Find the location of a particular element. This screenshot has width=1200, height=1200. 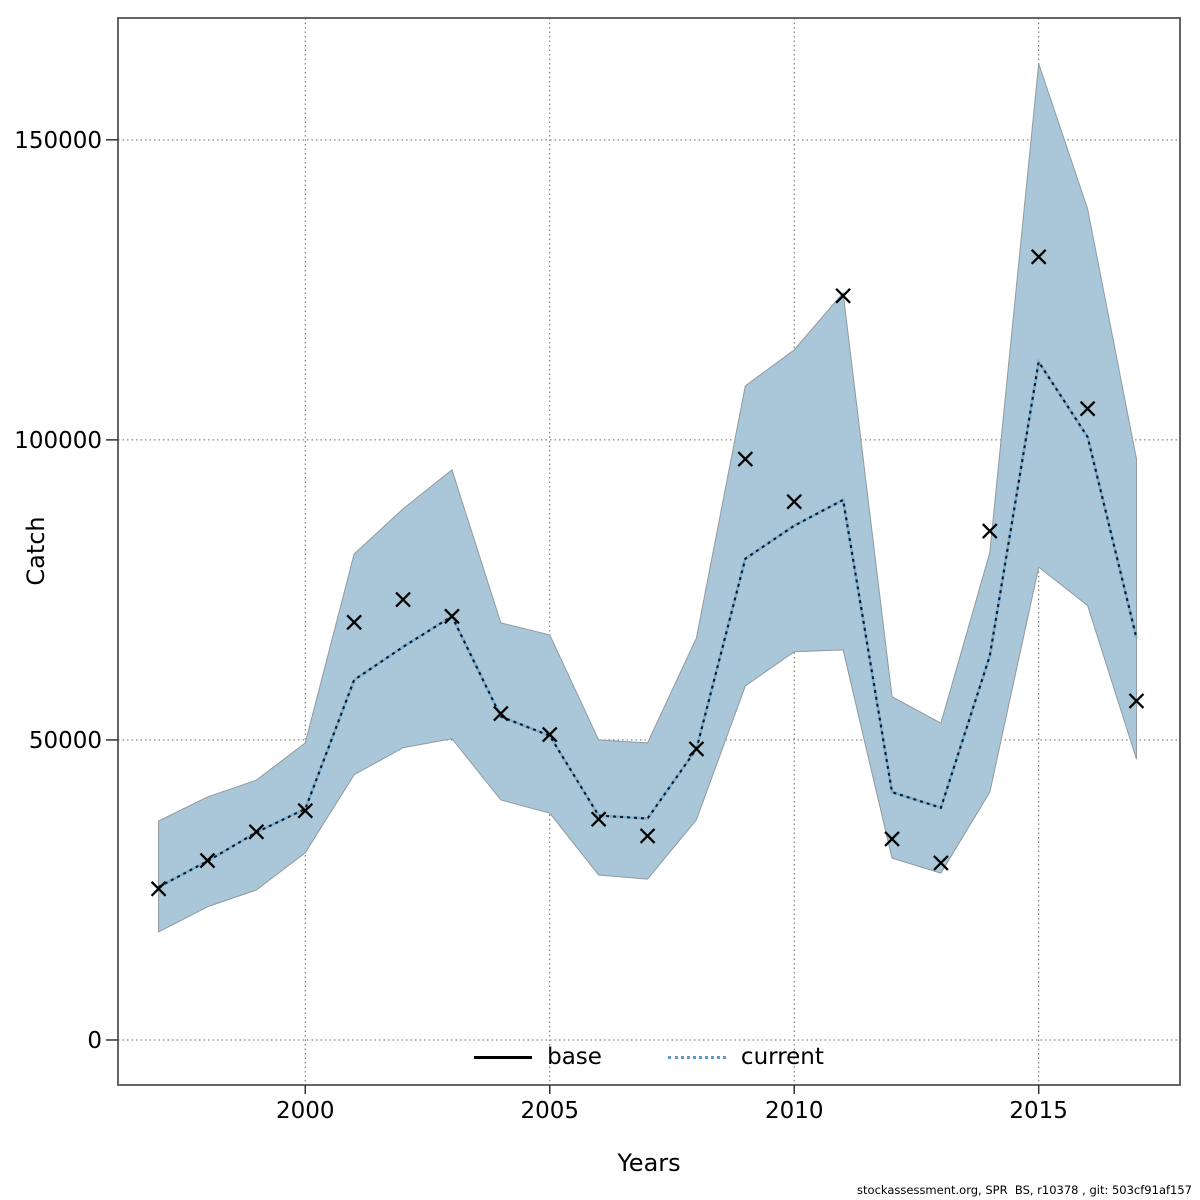

base-line-sample-icon is located at coordinates (503, 1057).